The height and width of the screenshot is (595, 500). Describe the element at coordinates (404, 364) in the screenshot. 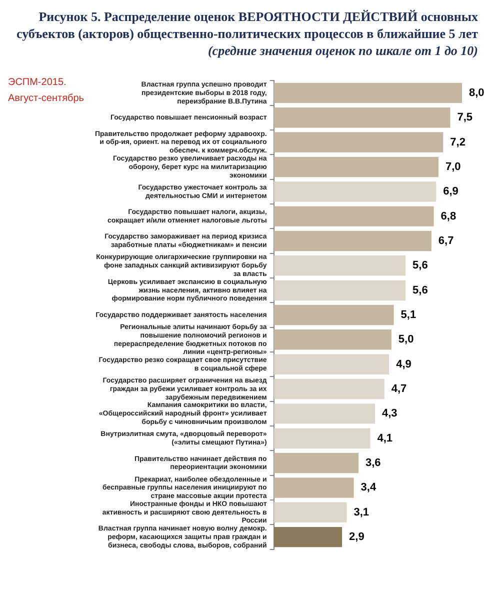

I see `data-label: 4,9` at that location.